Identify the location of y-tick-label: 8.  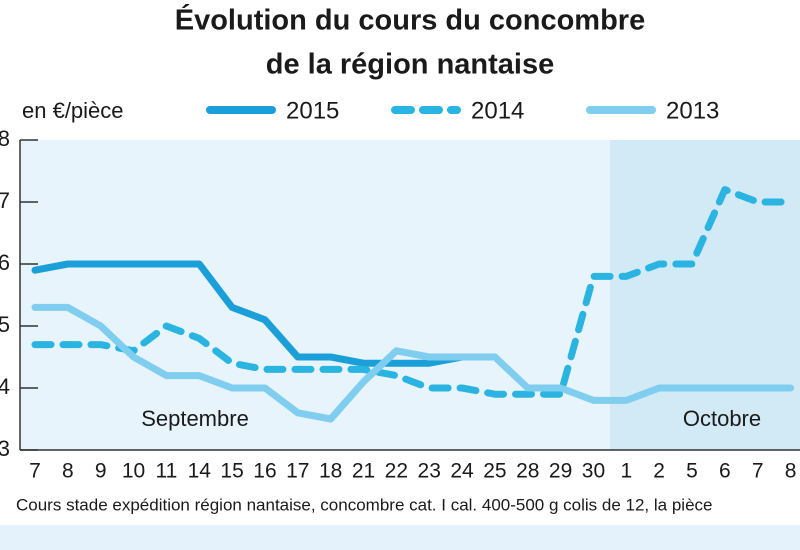
(5, 138).